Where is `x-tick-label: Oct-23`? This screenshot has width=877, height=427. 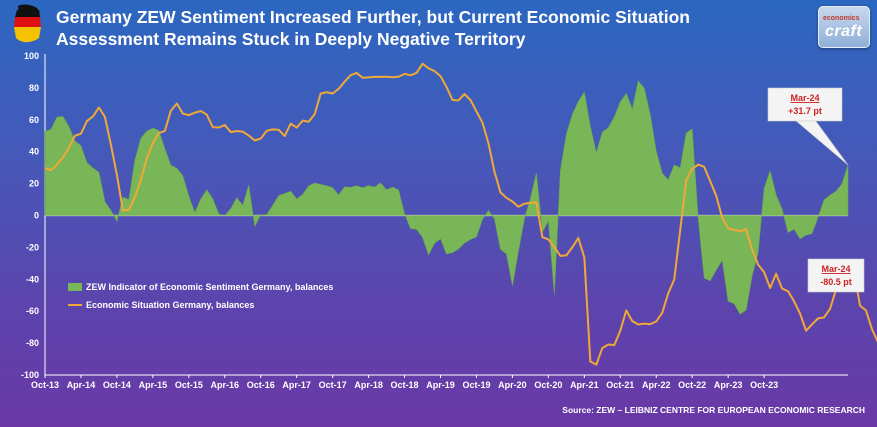
x-tick-label: Oct-23 is located at coordinates (764, 385).